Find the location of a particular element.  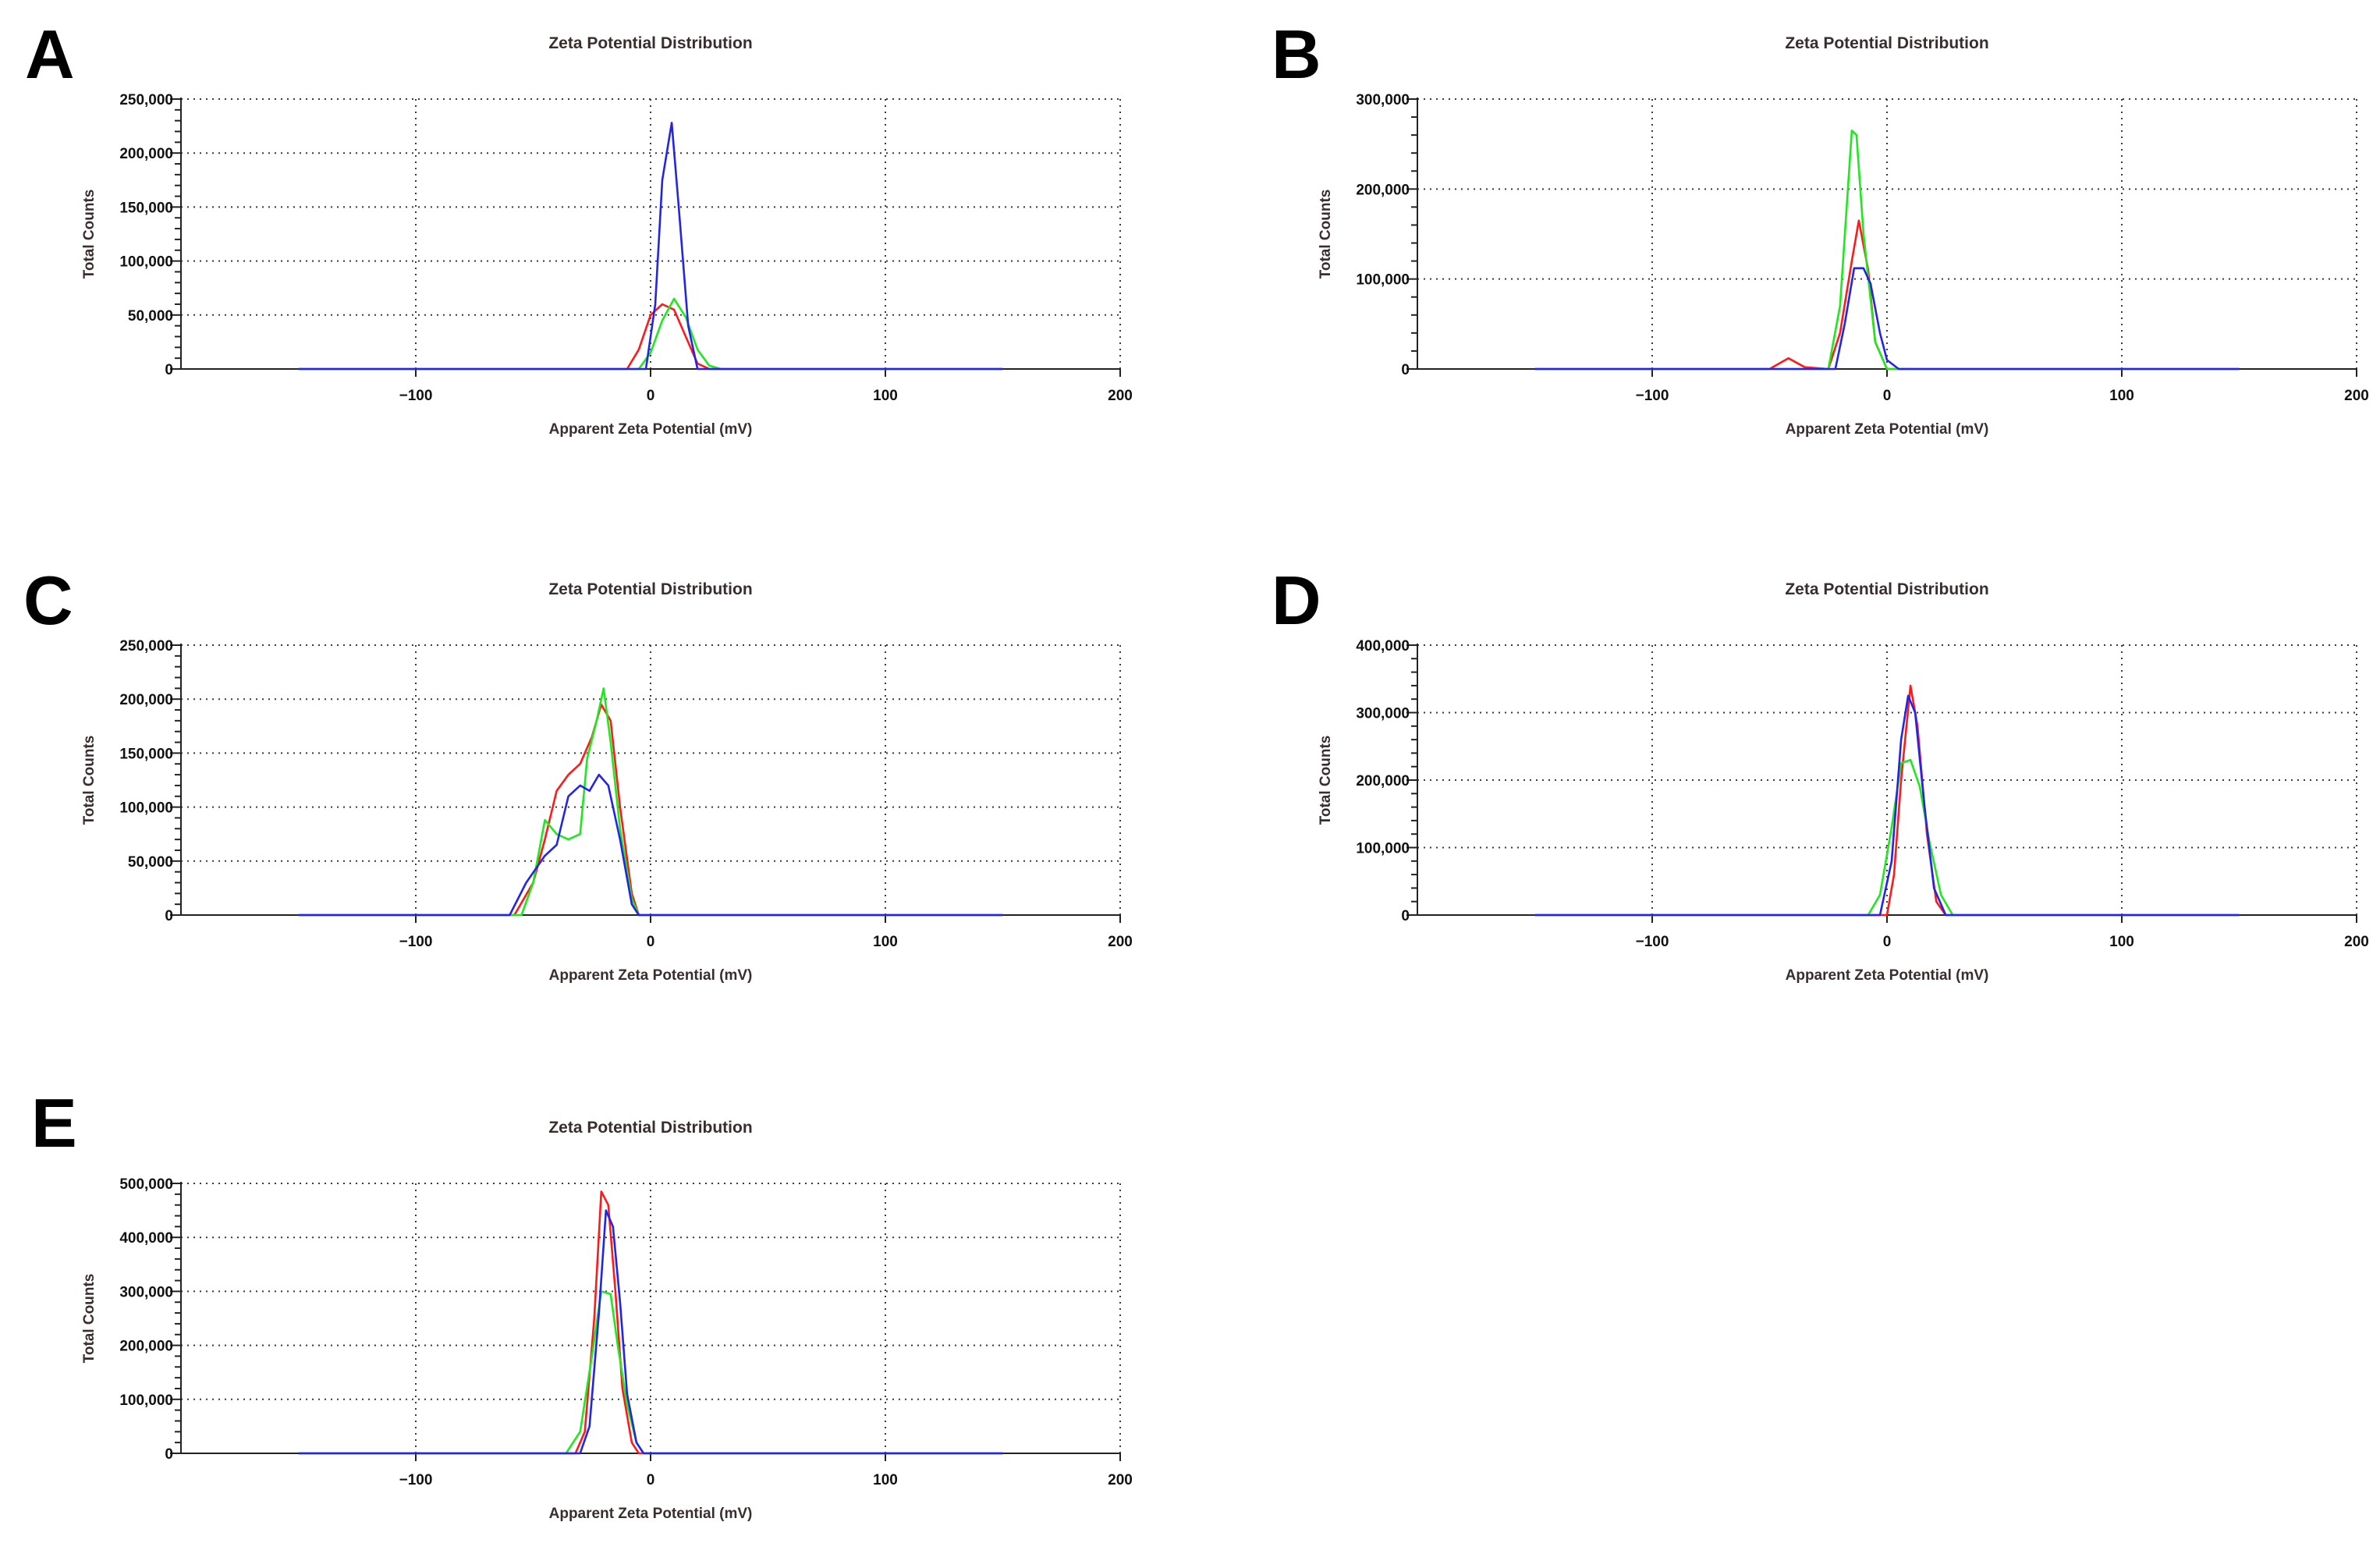

panel-letter: E is located at coordinates (54, 1123).